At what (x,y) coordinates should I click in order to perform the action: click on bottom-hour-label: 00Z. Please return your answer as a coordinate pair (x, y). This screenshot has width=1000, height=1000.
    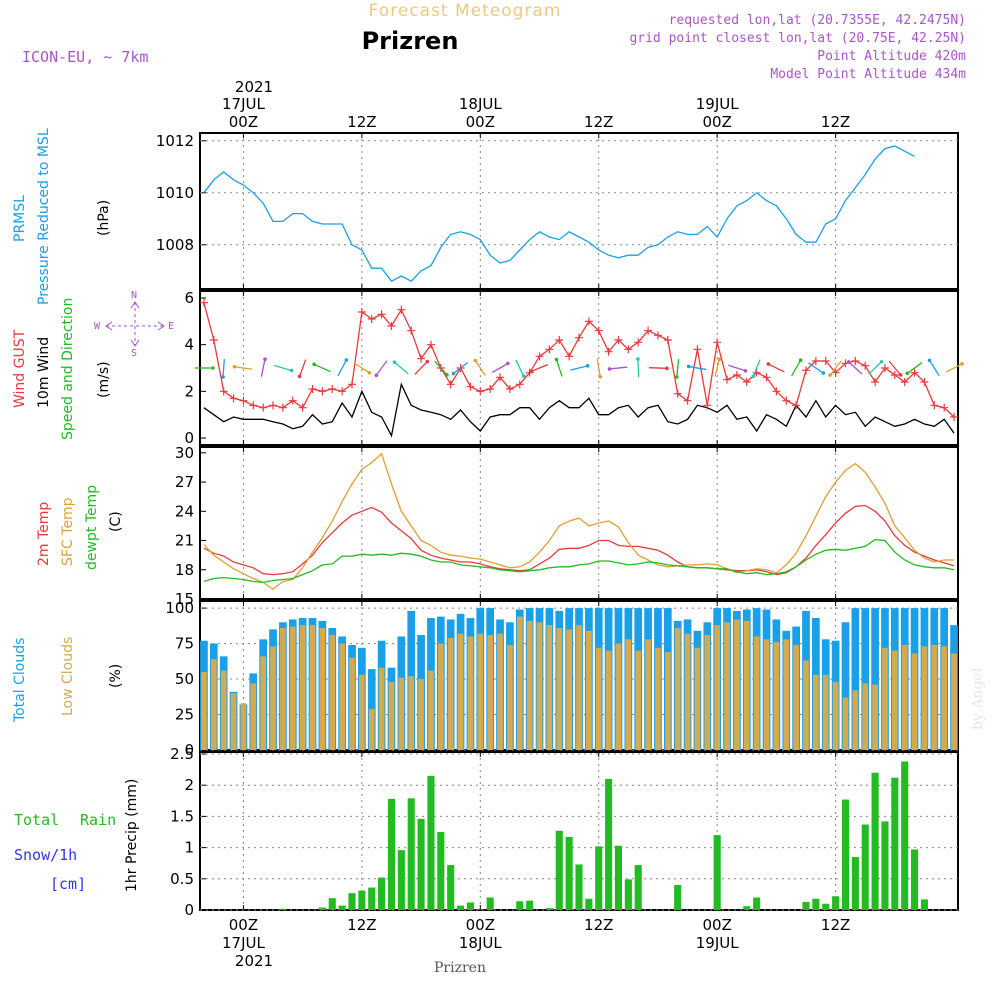
    Looking at the image, I should click on (480, 925).